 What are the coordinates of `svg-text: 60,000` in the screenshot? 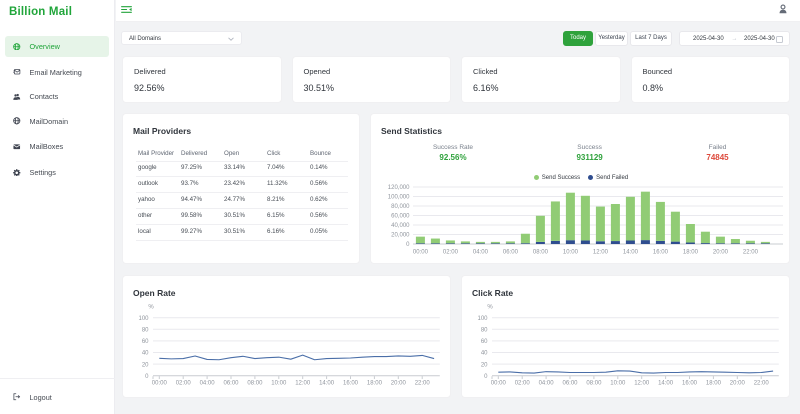 It's located at (400, 217).